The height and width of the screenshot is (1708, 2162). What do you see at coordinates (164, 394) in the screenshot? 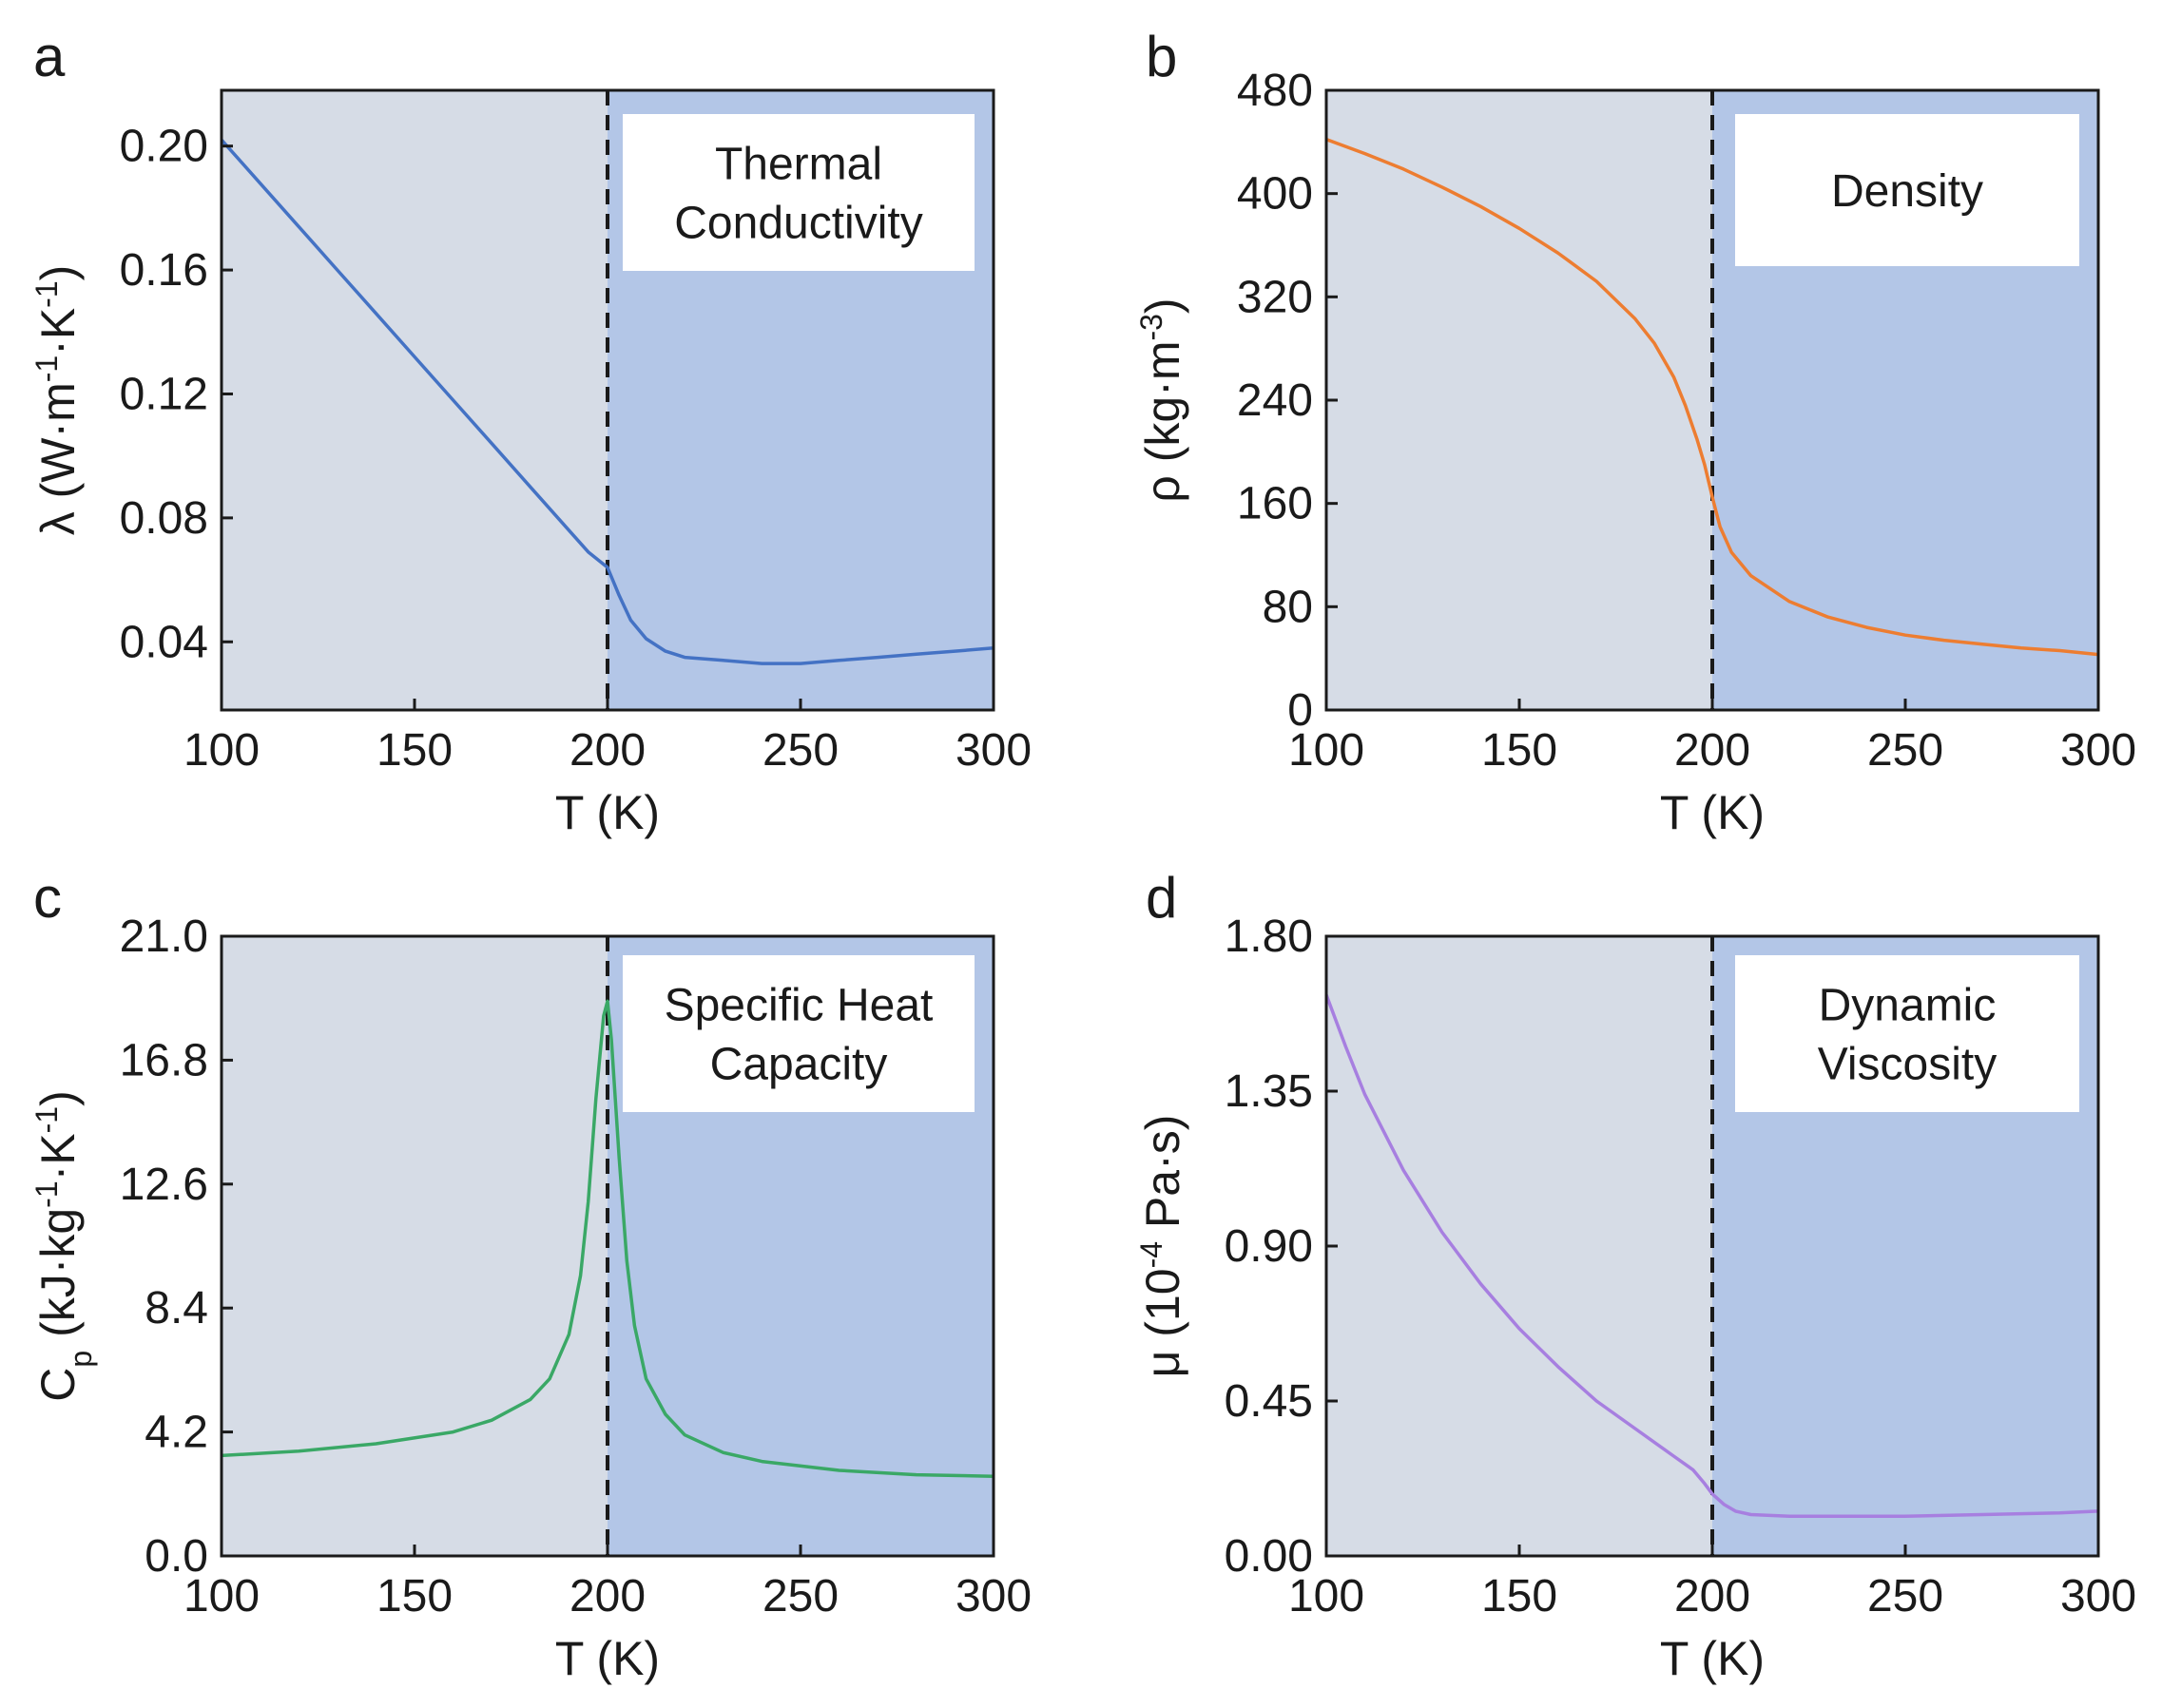
I see `y-tick-label-a: 0.12` at bounding box center [164, 394].